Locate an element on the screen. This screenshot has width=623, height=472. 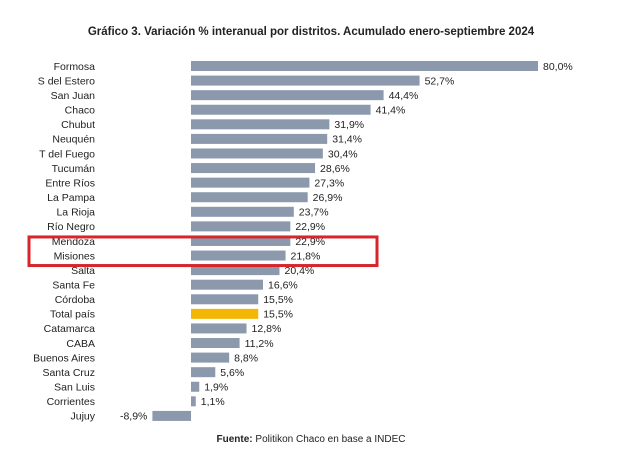
value-label: 80,0% is located at coordinates (558, 67).